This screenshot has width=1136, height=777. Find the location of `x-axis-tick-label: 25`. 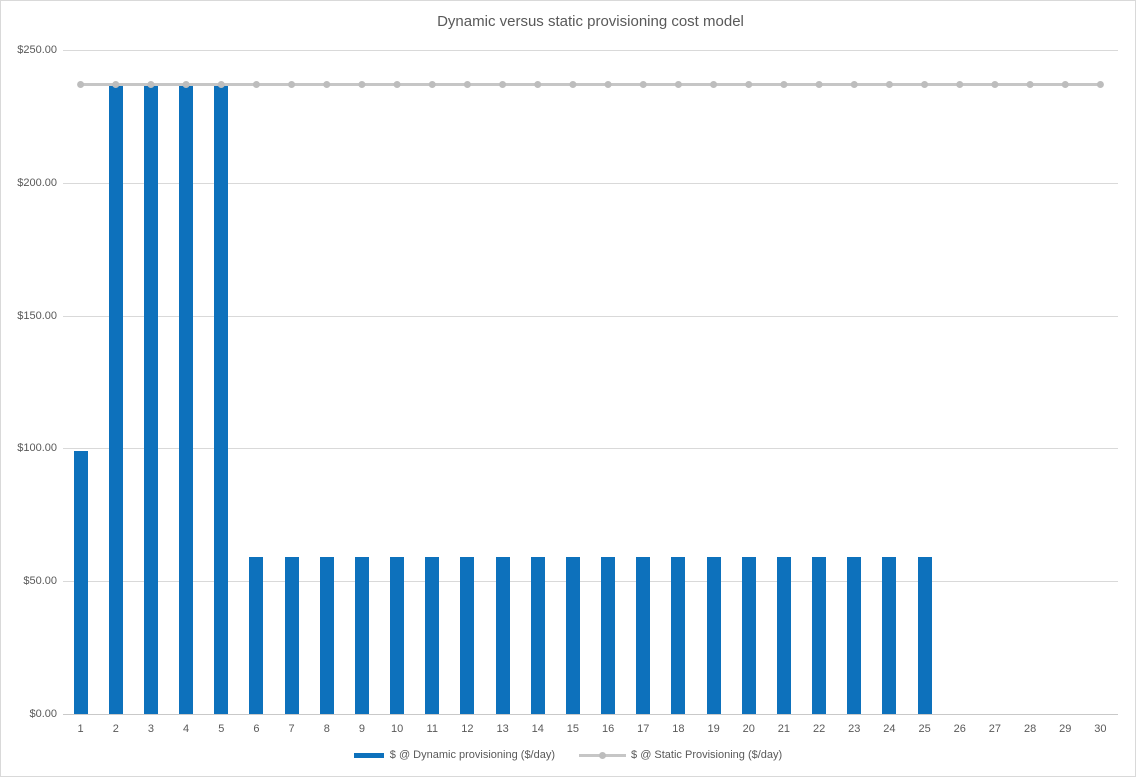

x-axis-tick-label: 25 is located at coordinates (924, 729).